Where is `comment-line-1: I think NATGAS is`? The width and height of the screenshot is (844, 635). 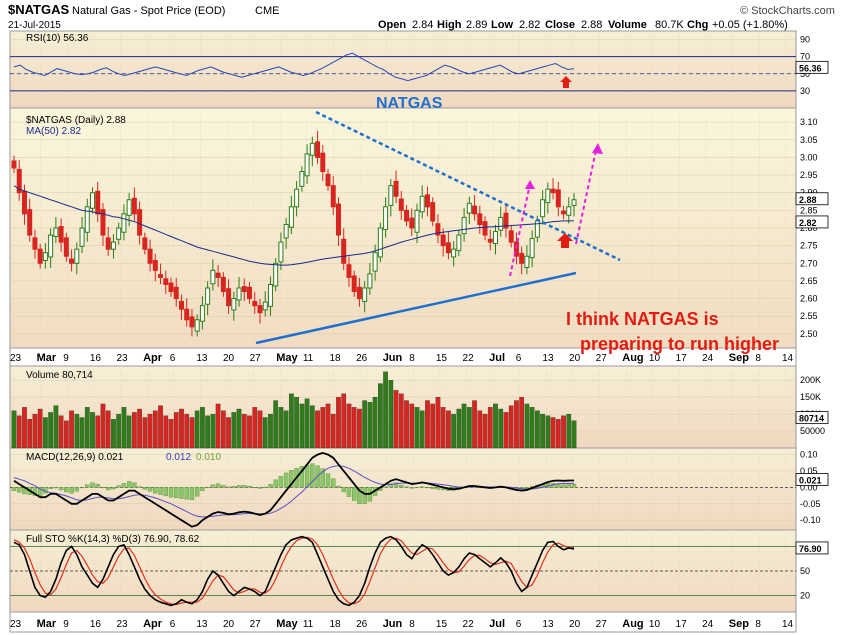
comment-line-1: I think NATGAS is is located at coordinates (642, 319).